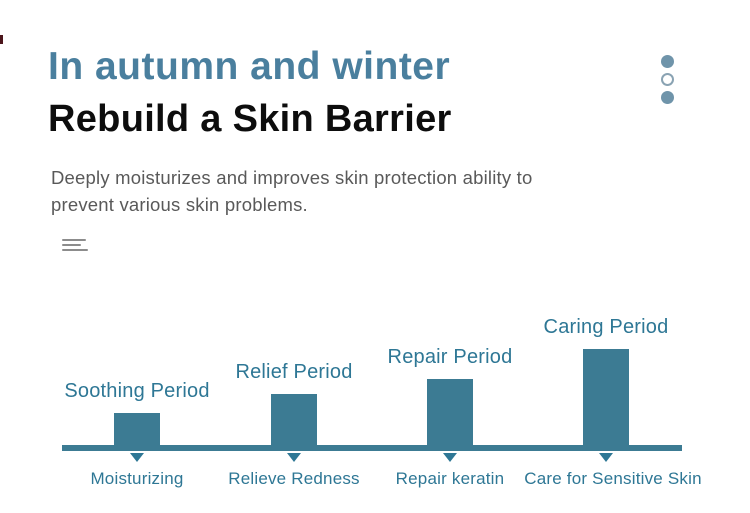 This screenshot has width=750, height=513. Describe the element at coordinates (294, 478) in the screenshot. I see `stage-label: Relieve Redness` at that location.